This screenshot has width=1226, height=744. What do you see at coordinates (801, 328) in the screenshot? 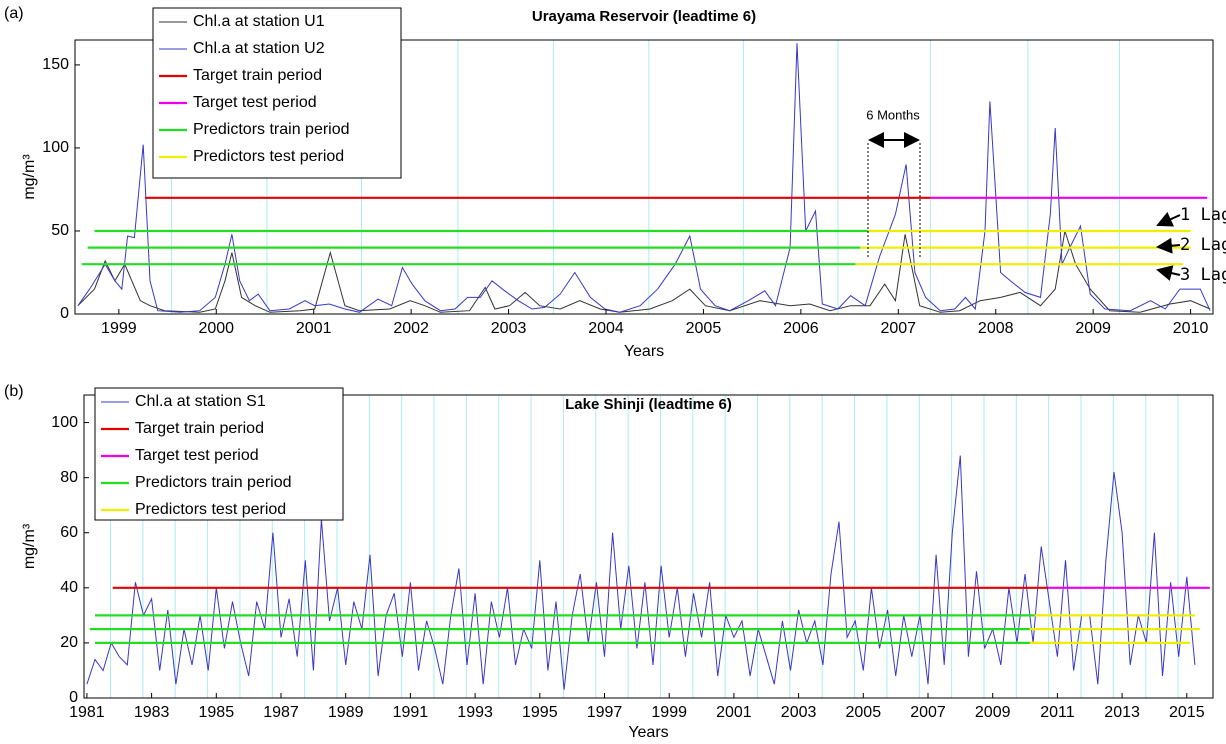
I see `x-tick-label: 2006` at bounding box center [801, 328].